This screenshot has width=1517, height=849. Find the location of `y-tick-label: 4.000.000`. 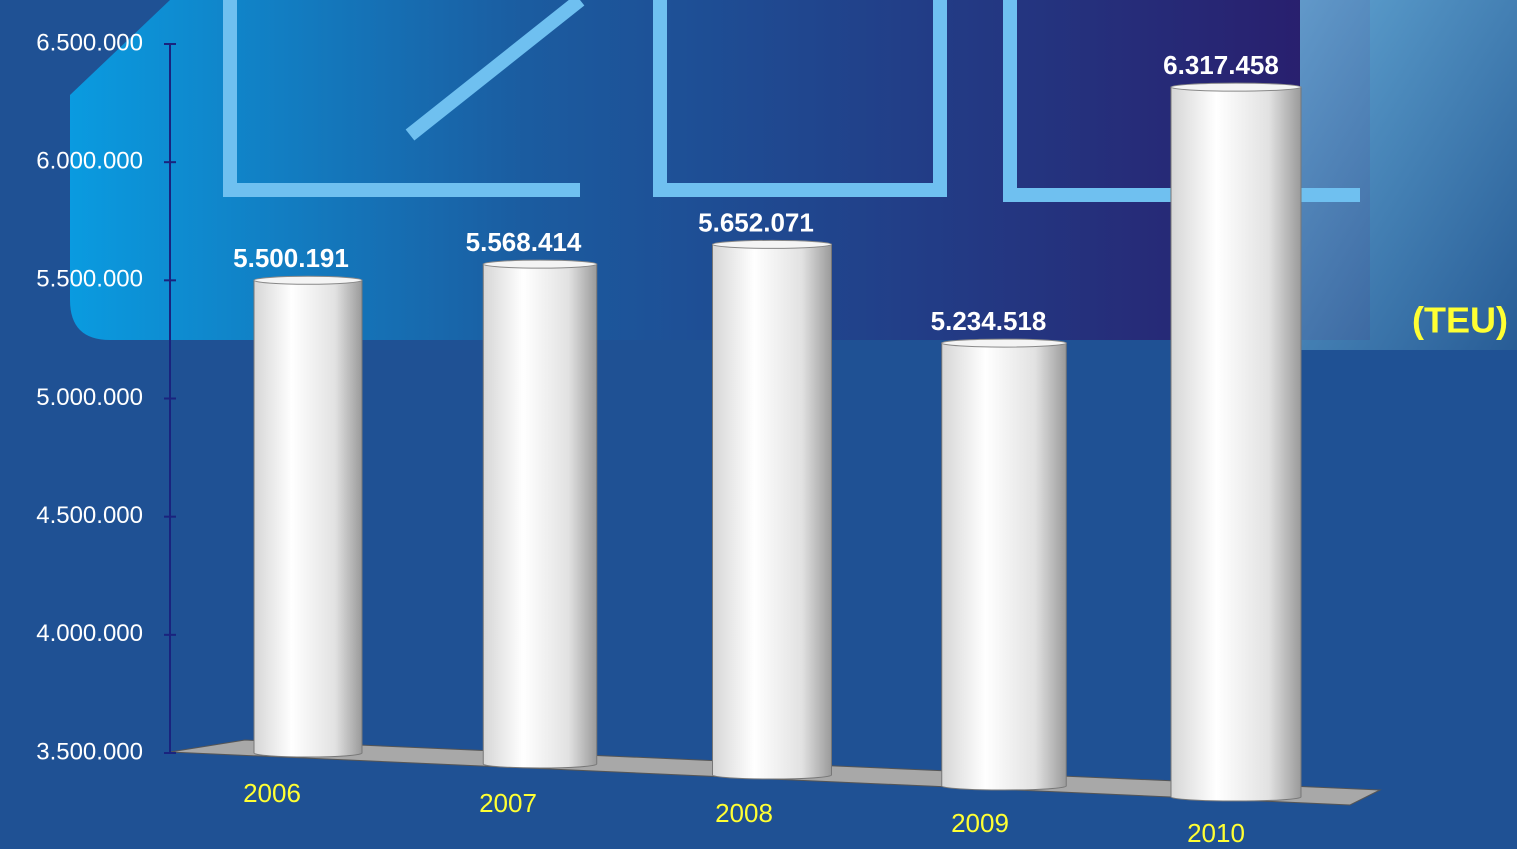

y-tick-label: 4.000.000 is located at coordinates (89, 633).